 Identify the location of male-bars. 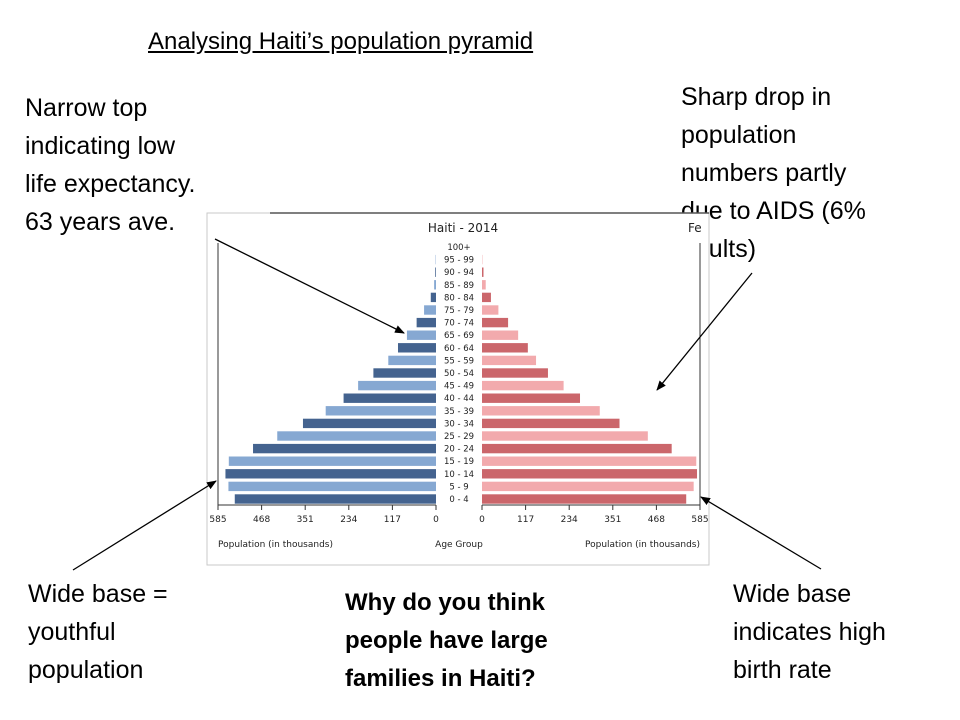
(330, 379).